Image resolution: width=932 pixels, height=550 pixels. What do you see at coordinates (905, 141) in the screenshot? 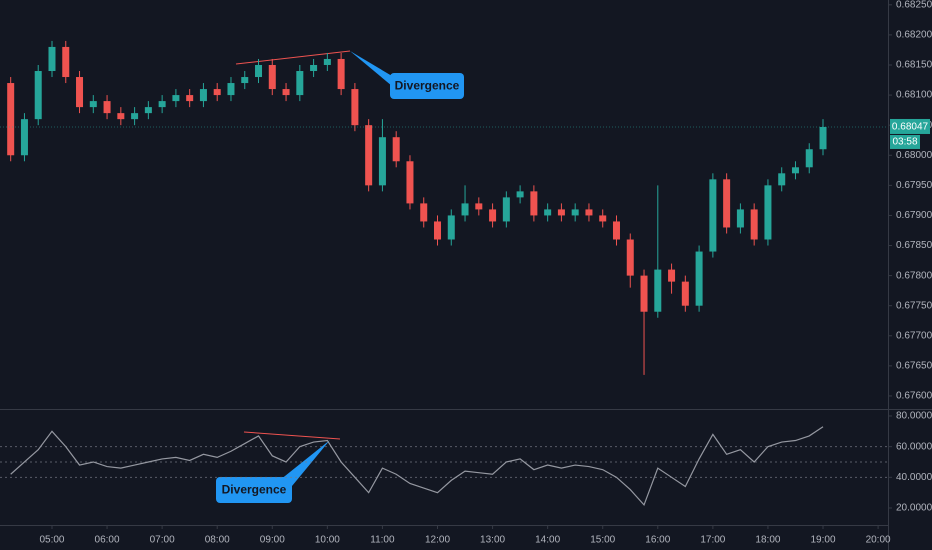
I see `countdown-box` at bounding box center [905, 141].